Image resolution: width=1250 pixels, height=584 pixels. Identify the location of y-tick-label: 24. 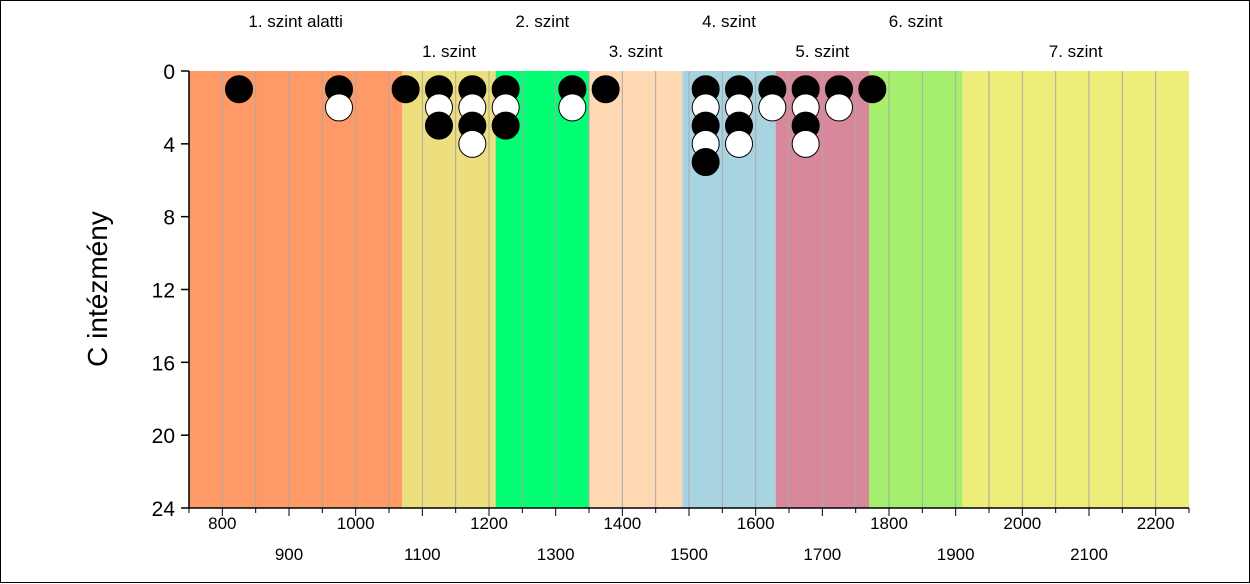
(164, 509).